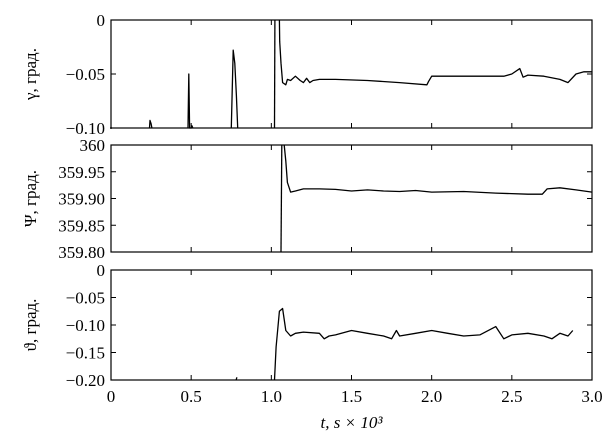  I want to click on panel-1-ytick-label: −0.05, so click(85, 74).